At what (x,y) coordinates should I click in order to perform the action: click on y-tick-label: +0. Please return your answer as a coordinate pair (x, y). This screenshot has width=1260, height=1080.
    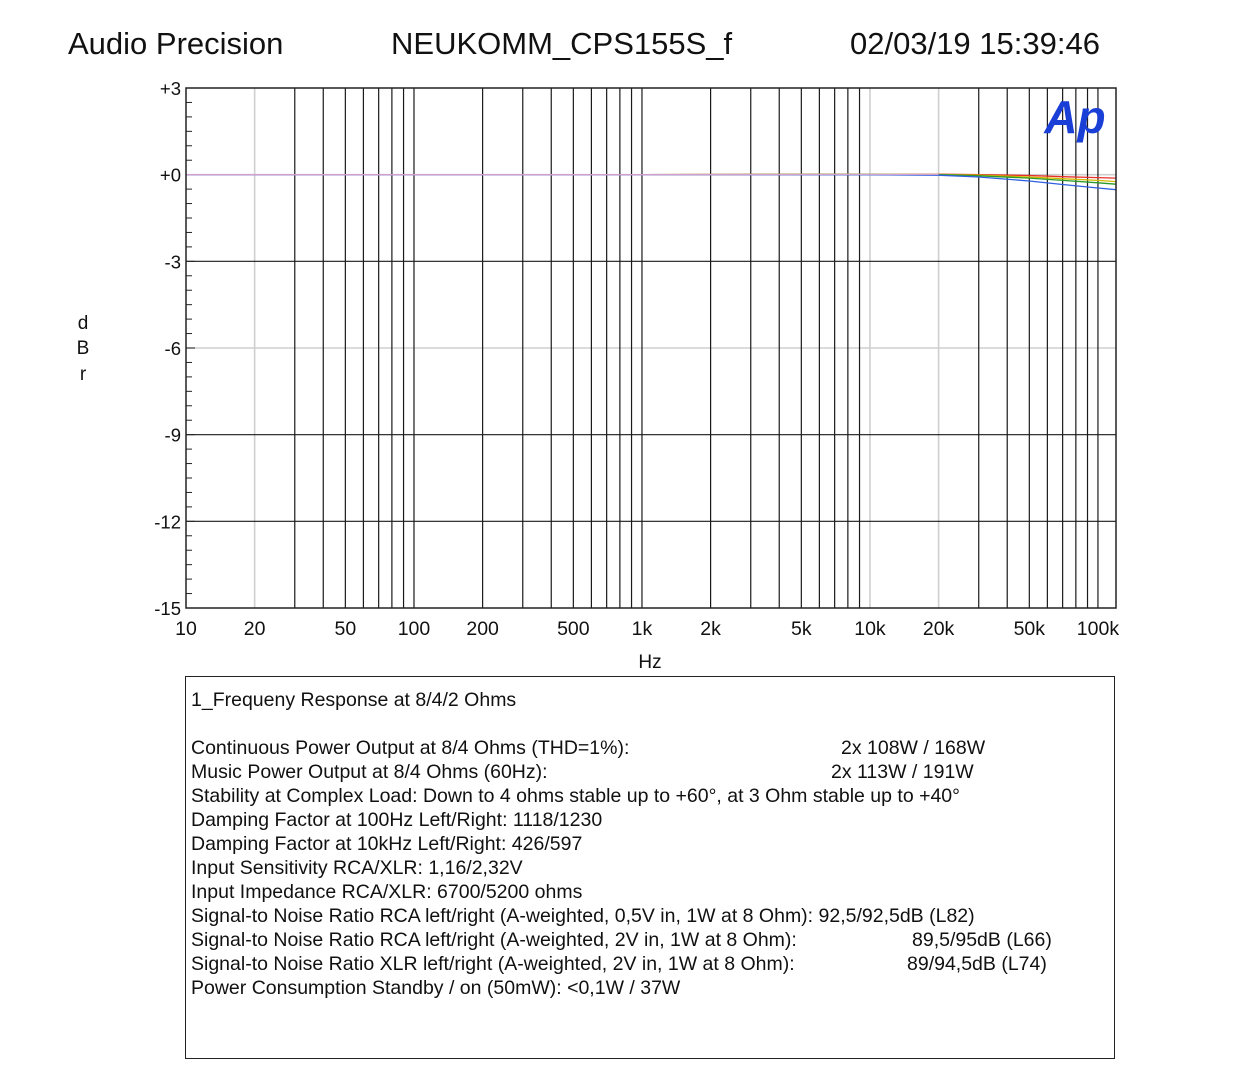
    Looking at the image, I should click on (170, 175).